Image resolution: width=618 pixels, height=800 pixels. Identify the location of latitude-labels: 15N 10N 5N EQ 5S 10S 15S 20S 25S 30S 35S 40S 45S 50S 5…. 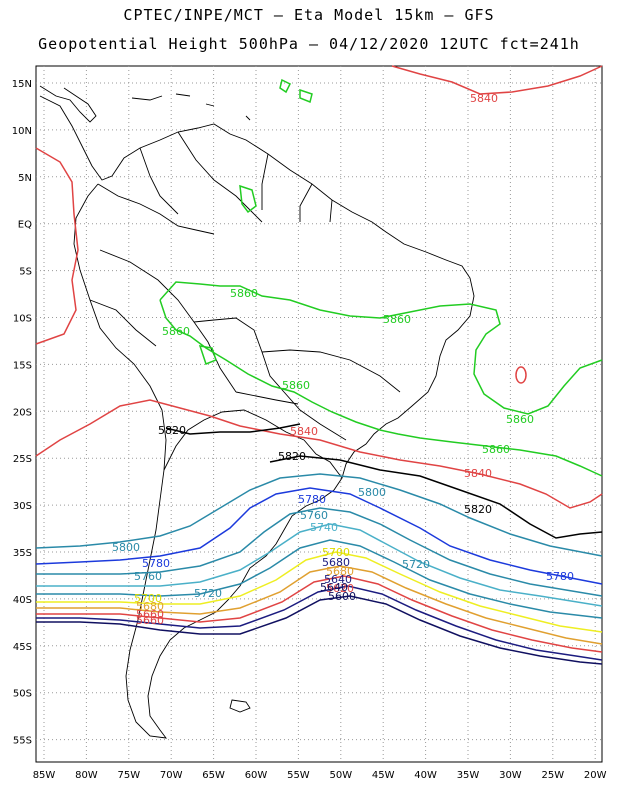
(22, 413).